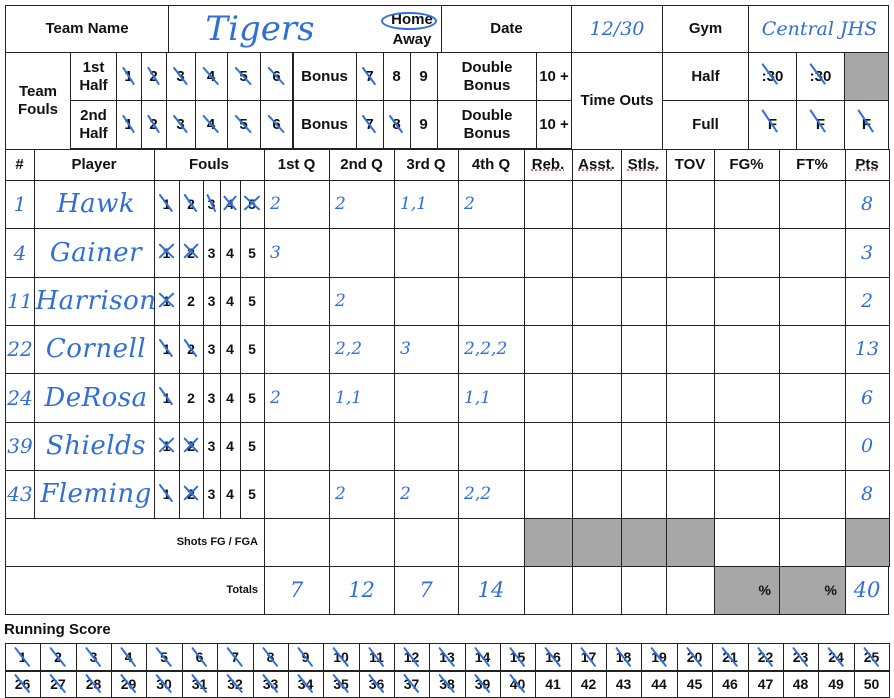  What do you see at coordinates (211, 124) in the screenshot?
I see `second-half-foul-number: 4` at bounding box center [211, 124].